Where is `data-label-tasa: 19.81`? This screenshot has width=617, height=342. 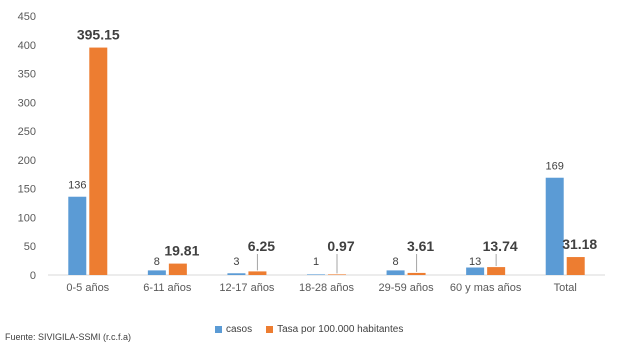
data-label-tasa: 19.81 is located at coordinates (181, 251).